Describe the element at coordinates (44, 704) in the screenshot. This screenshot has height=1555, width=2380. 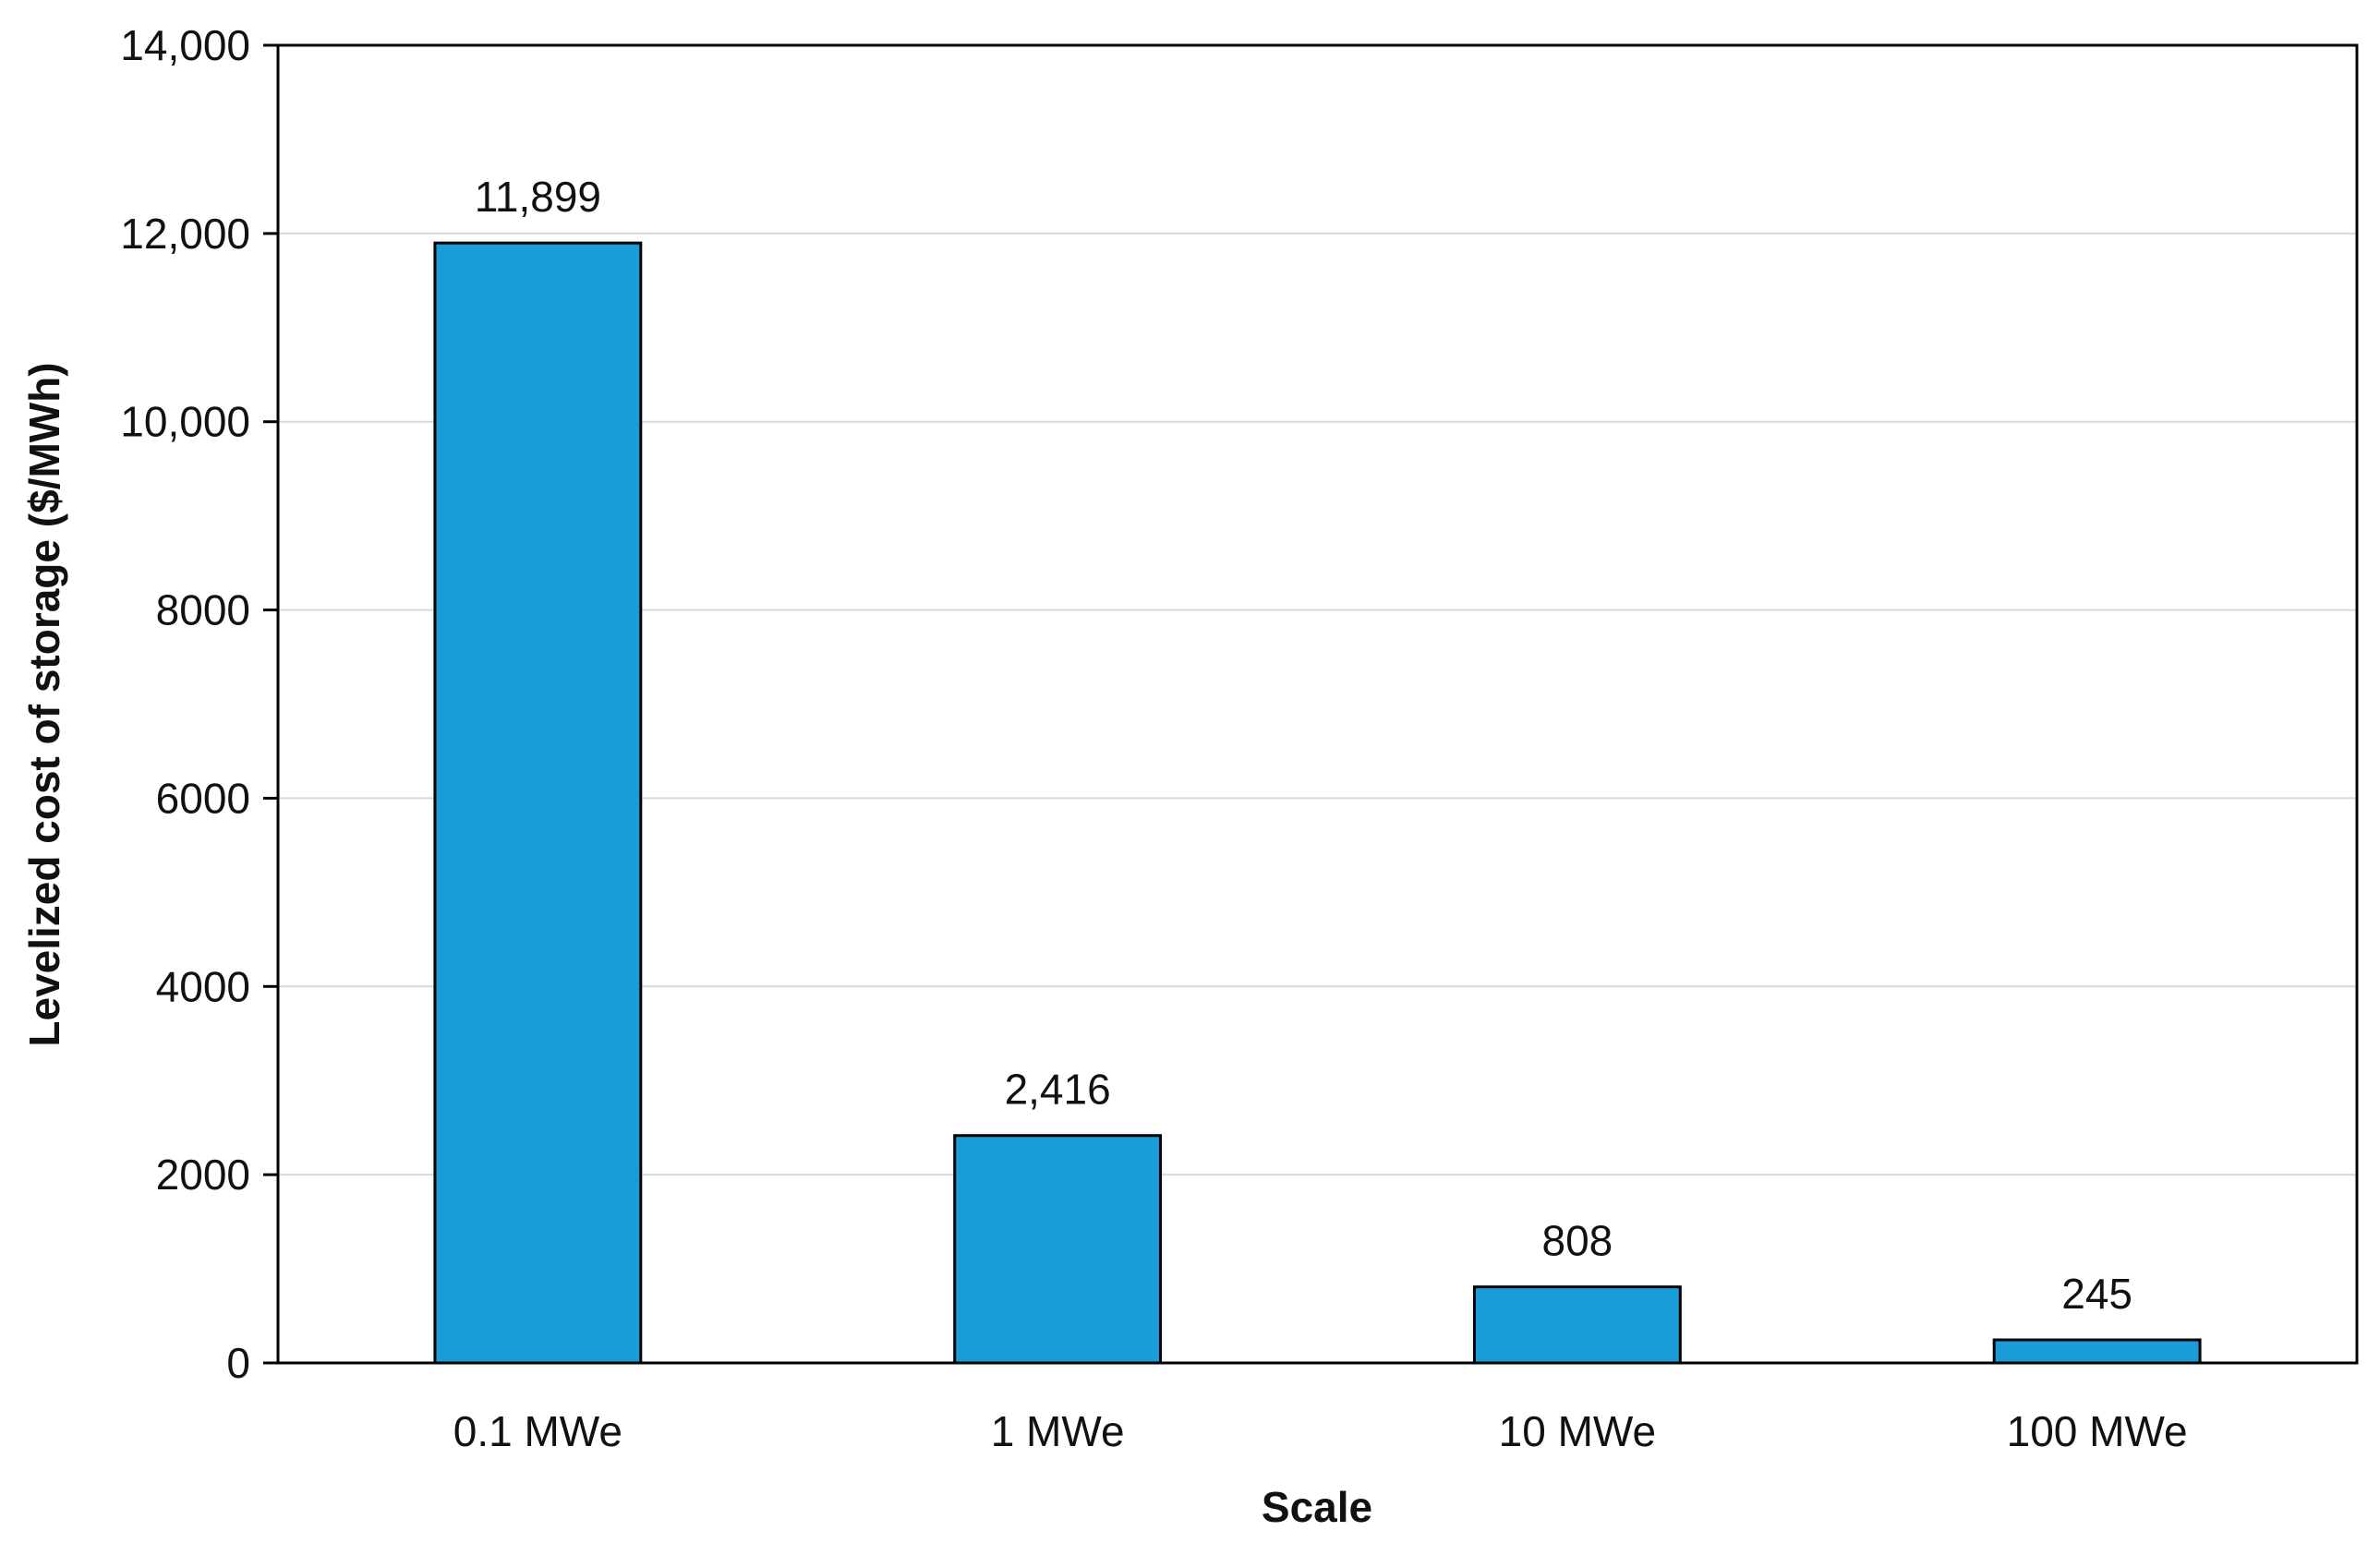
I see `y-axis-title: Levelized cost of storage ($/MWh)` at that location.